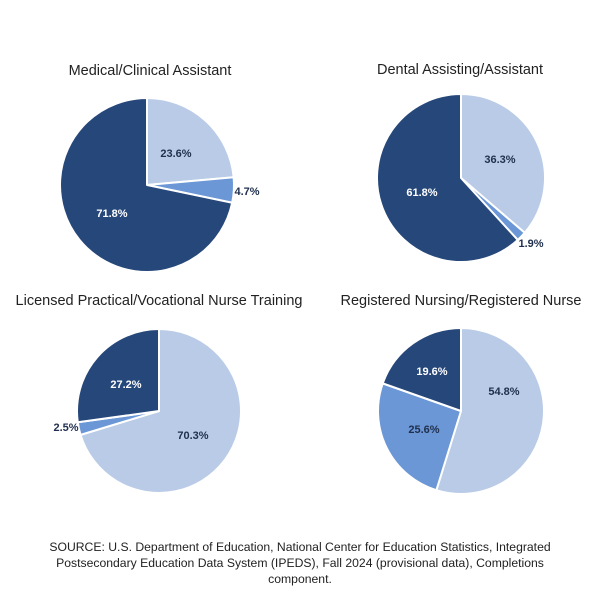 This screenshot has height=600, width=600. Describe the element at coordinates (150, 71) in the screenshot. I see `chart-title: Medical/Clinical Assistant` at that location.